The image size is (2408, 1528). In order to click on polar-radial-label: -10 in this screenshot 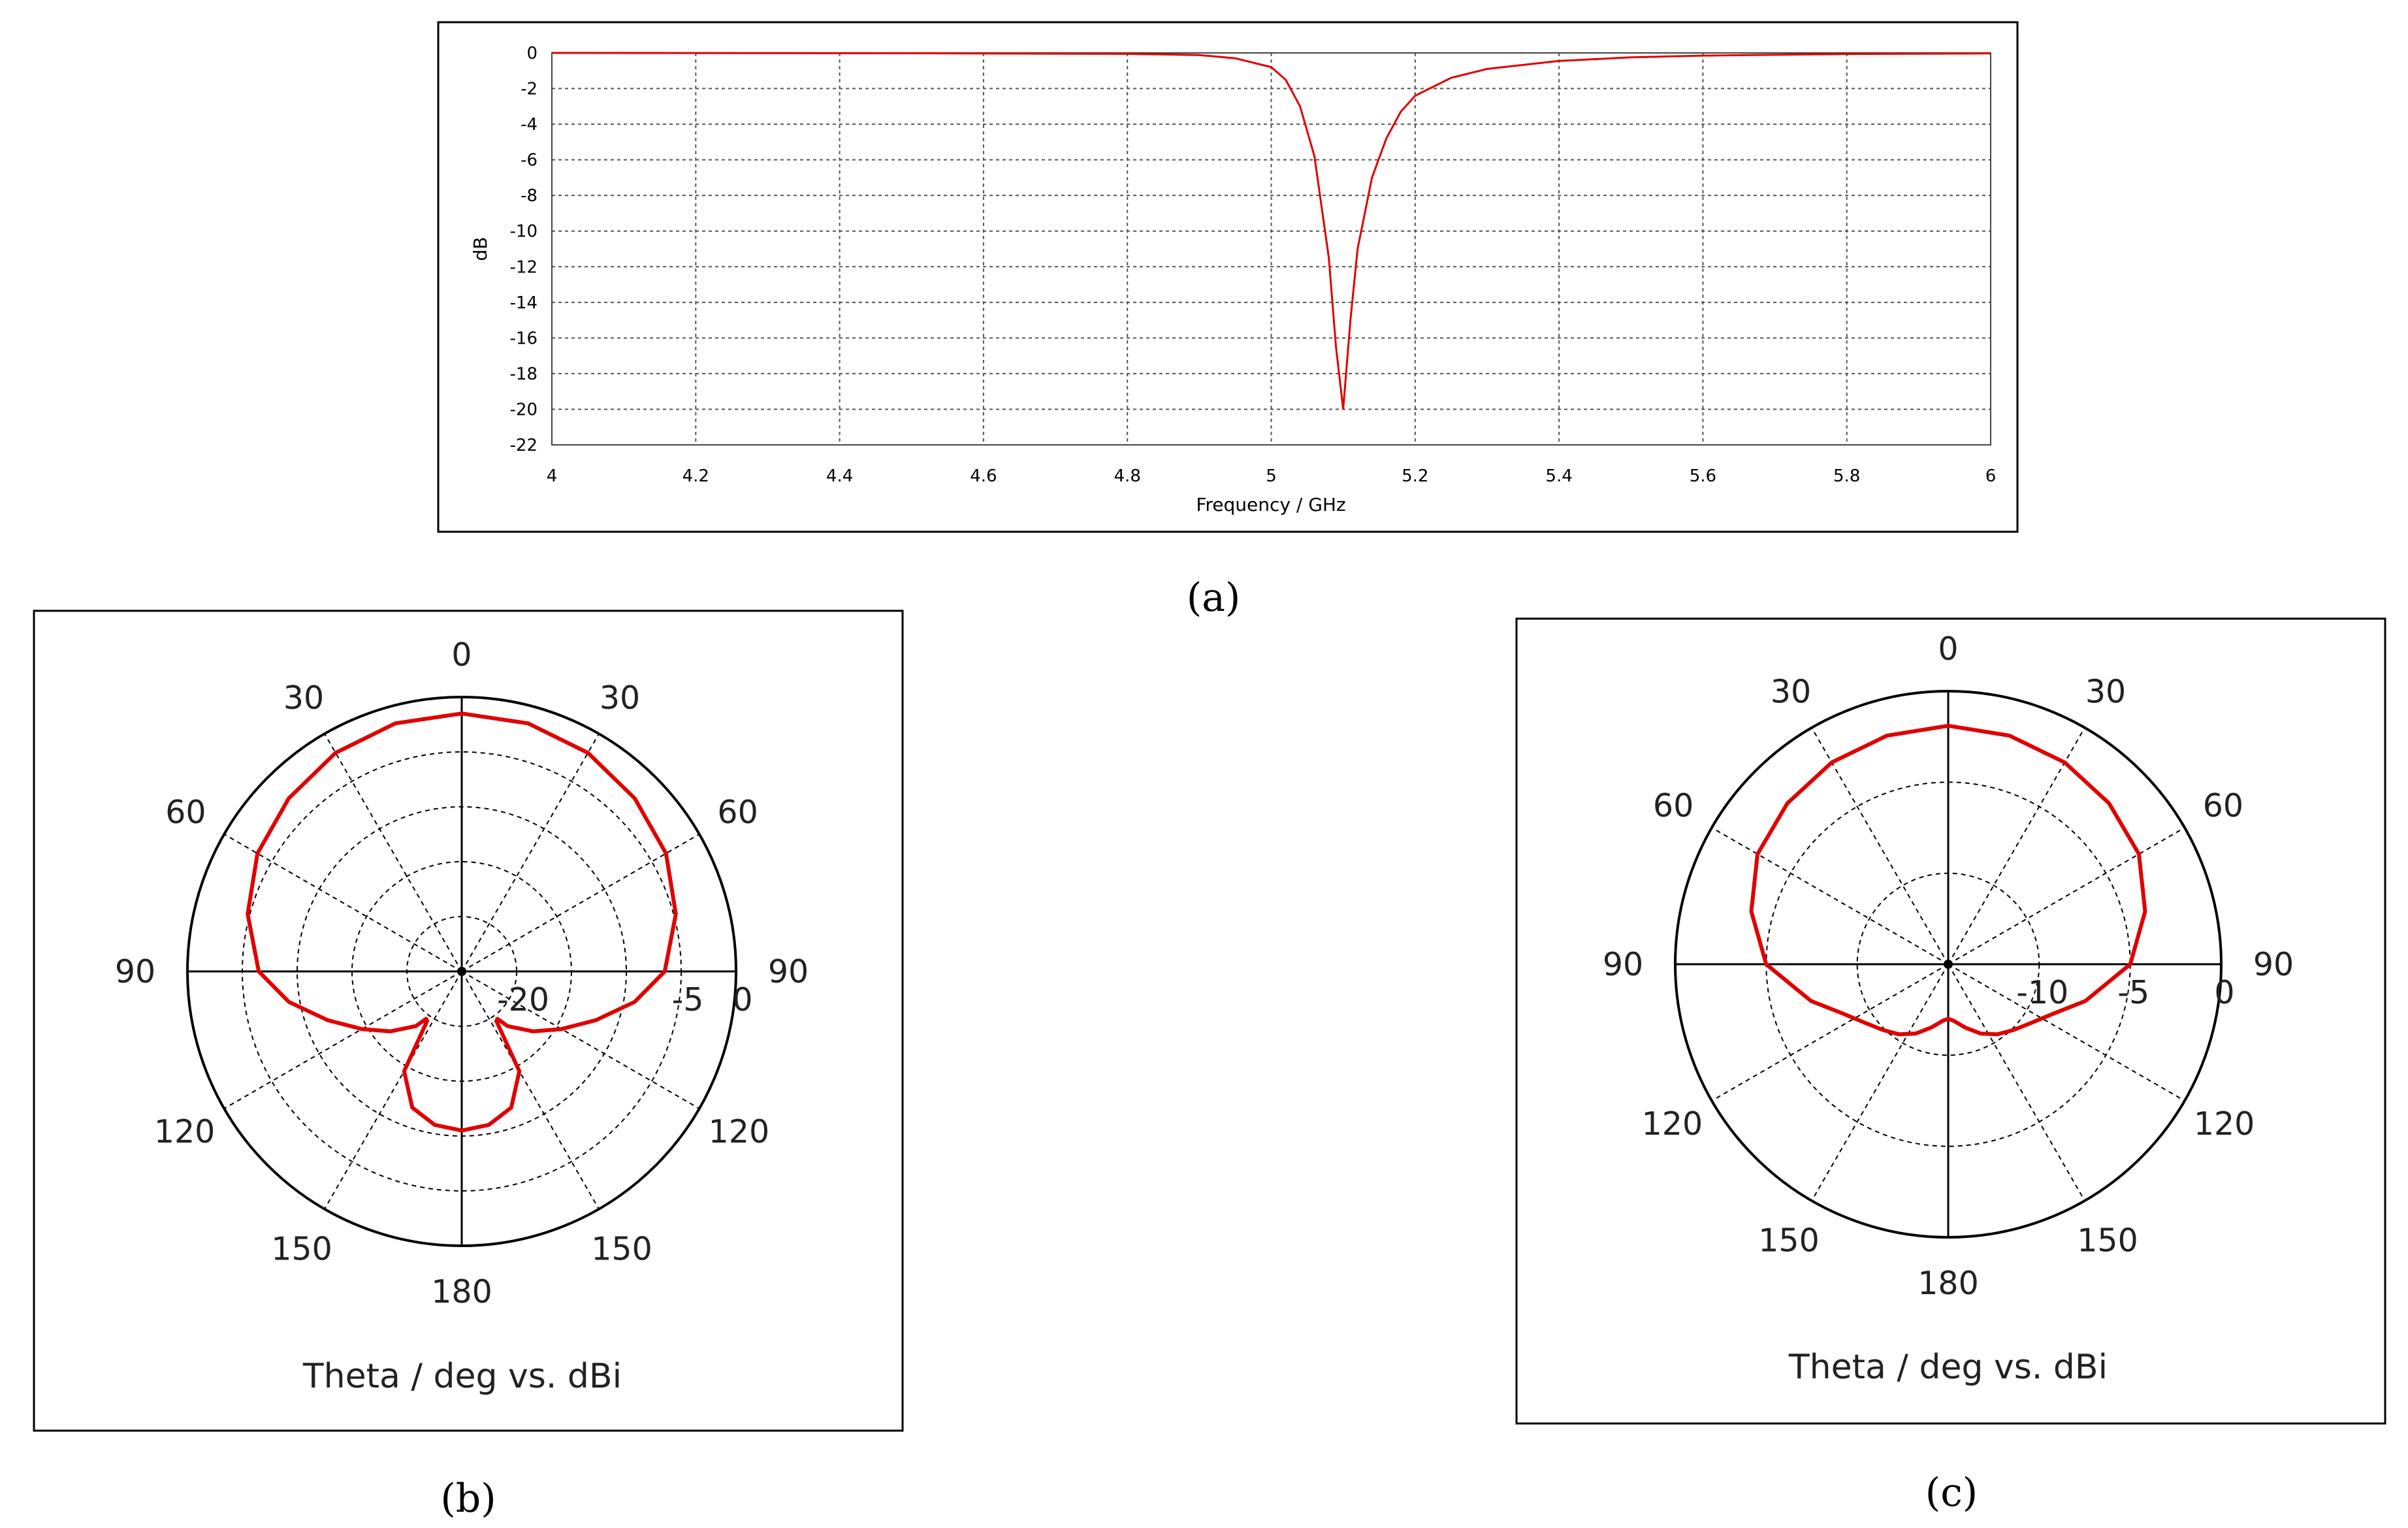, I will do `click(2042, 992)`.